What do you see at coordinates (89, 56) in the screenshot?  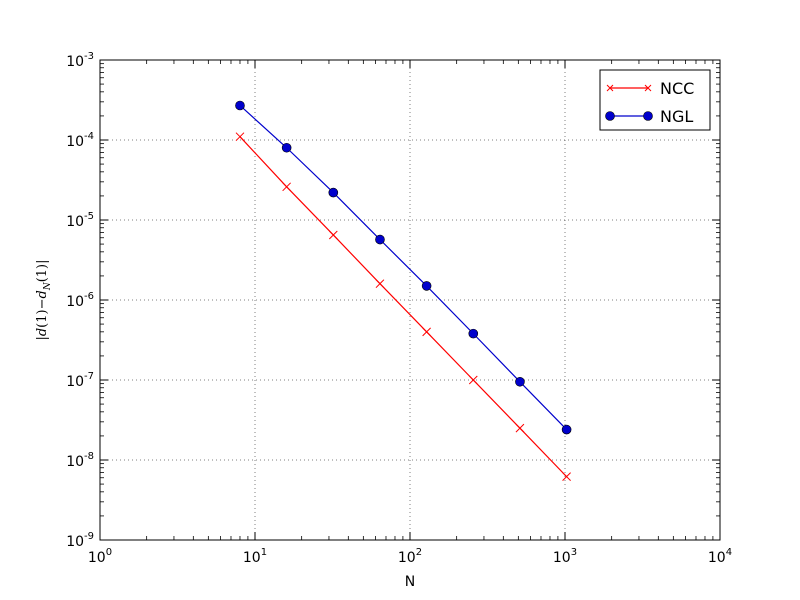 I see `y-tick-exponent: -3` at bounding box center [89, 56].